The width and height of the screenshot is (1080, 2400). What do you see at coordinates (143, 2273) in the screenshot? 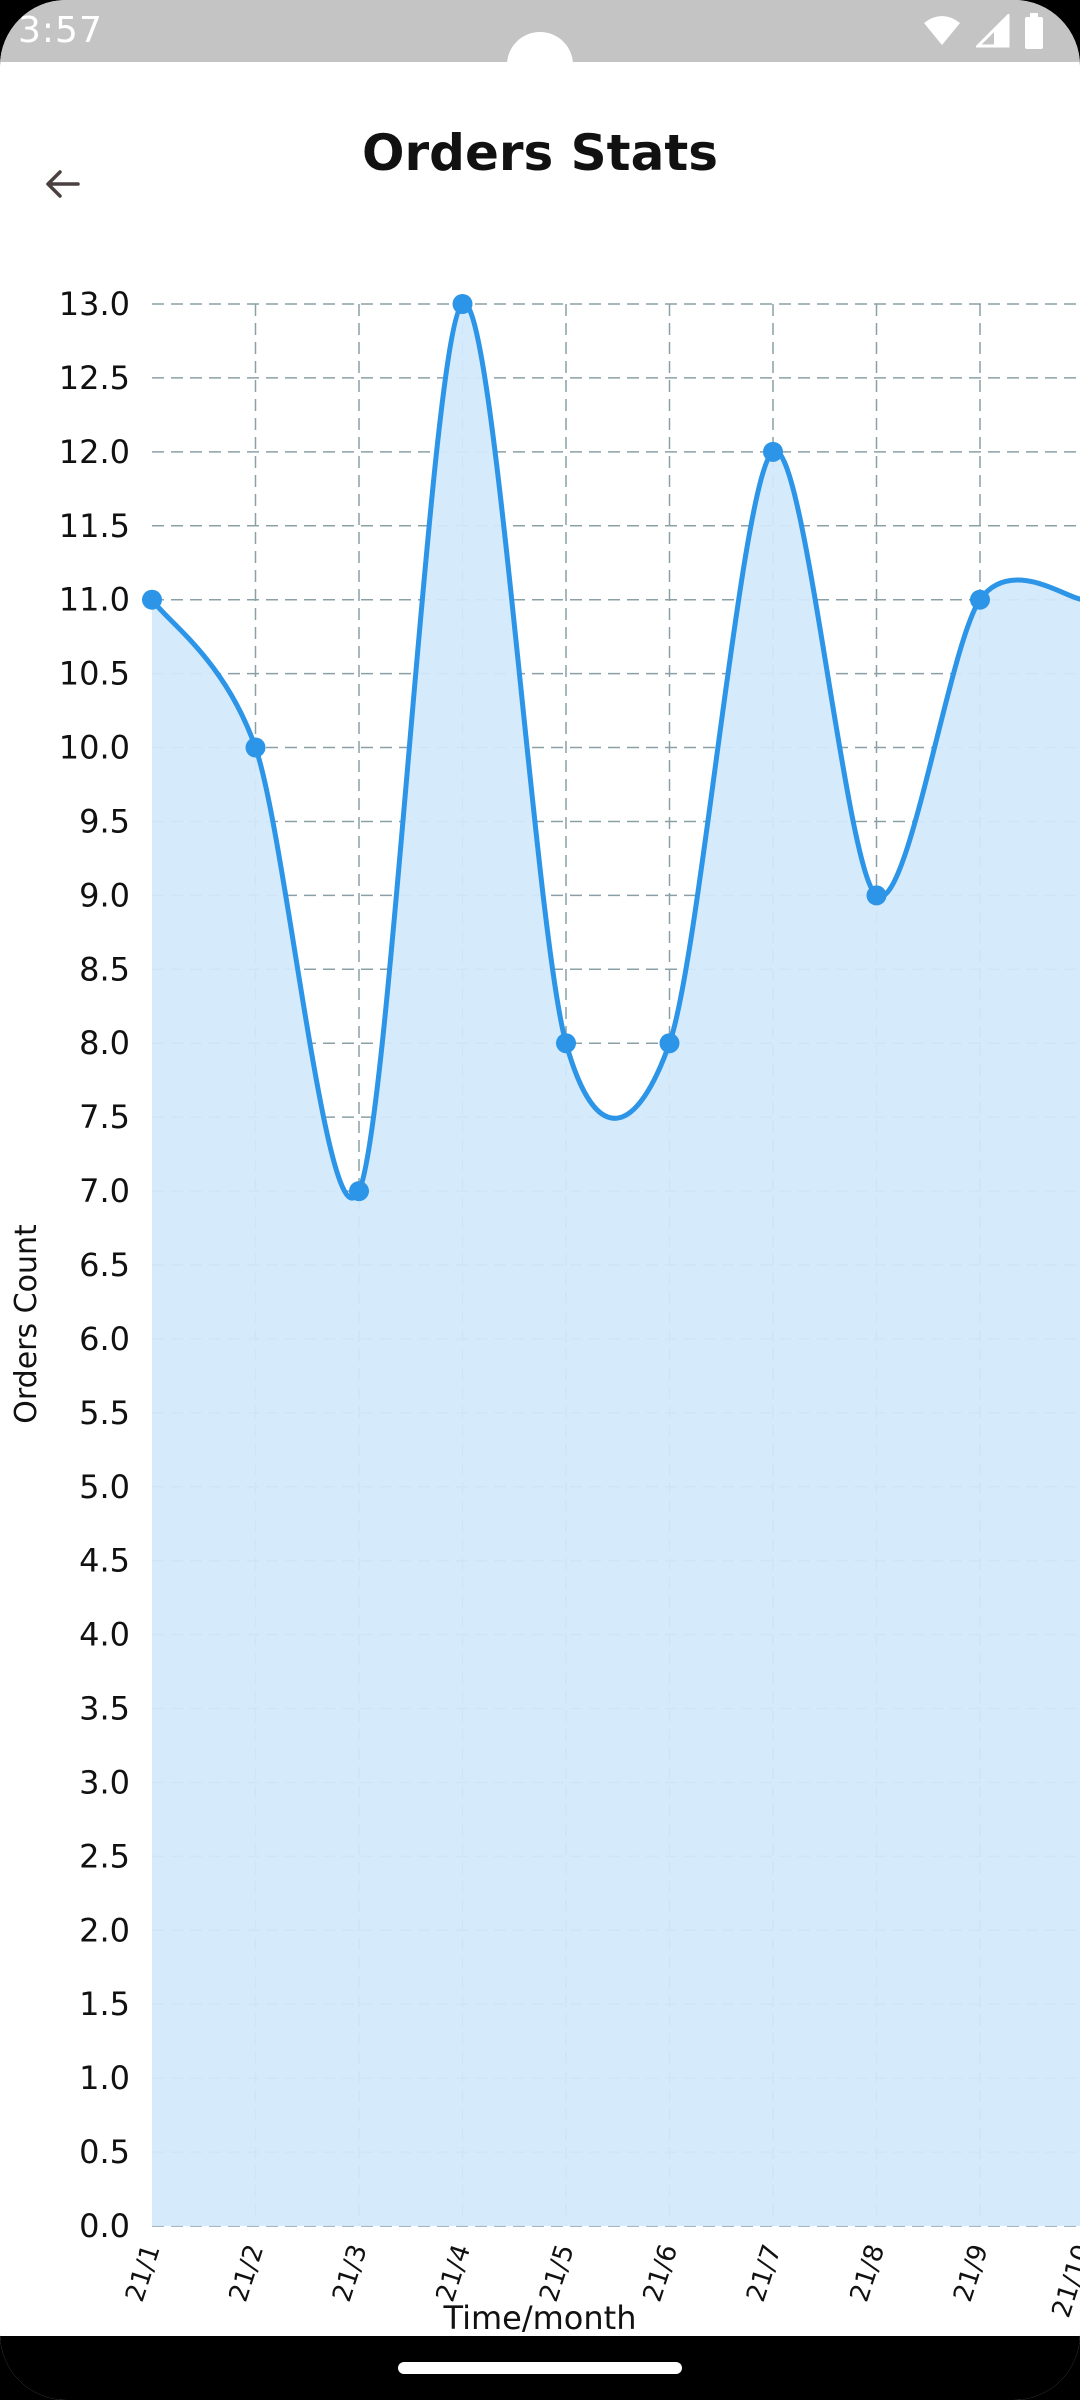
I see `x-tick-label: 21/1` at bounding box center [143, 2273].